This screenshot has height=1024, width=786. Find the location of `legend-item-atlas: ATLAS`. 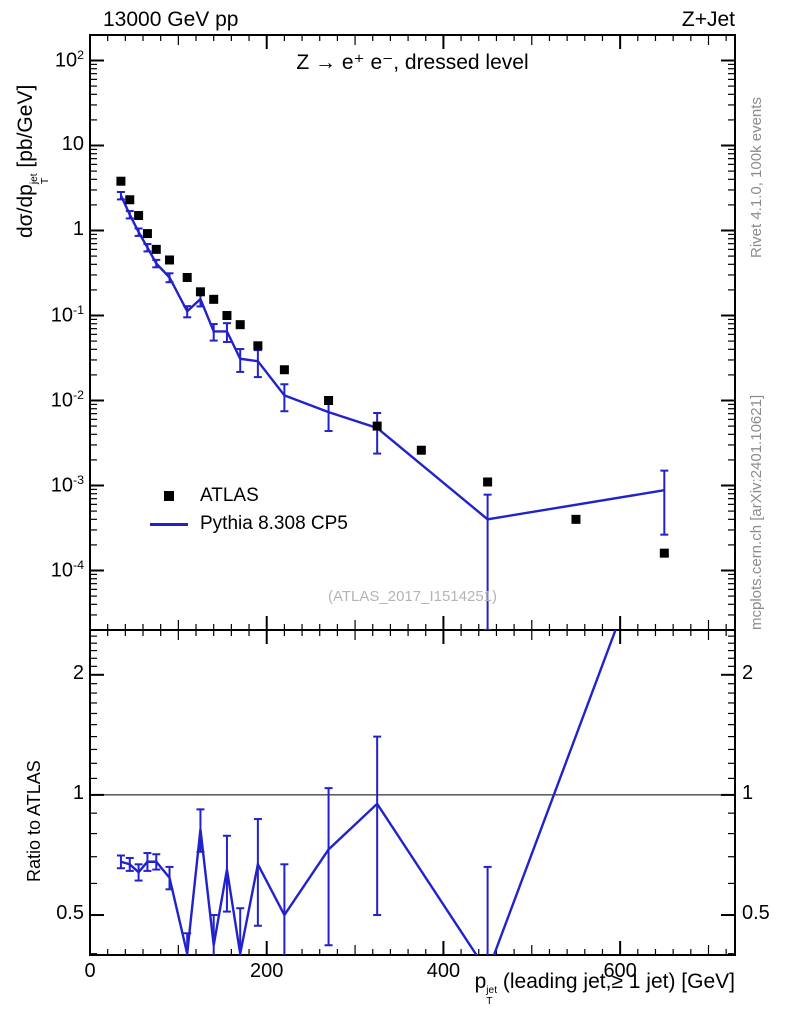

legend-item-atlas: ATLAS is located at coordinates (248, 496).